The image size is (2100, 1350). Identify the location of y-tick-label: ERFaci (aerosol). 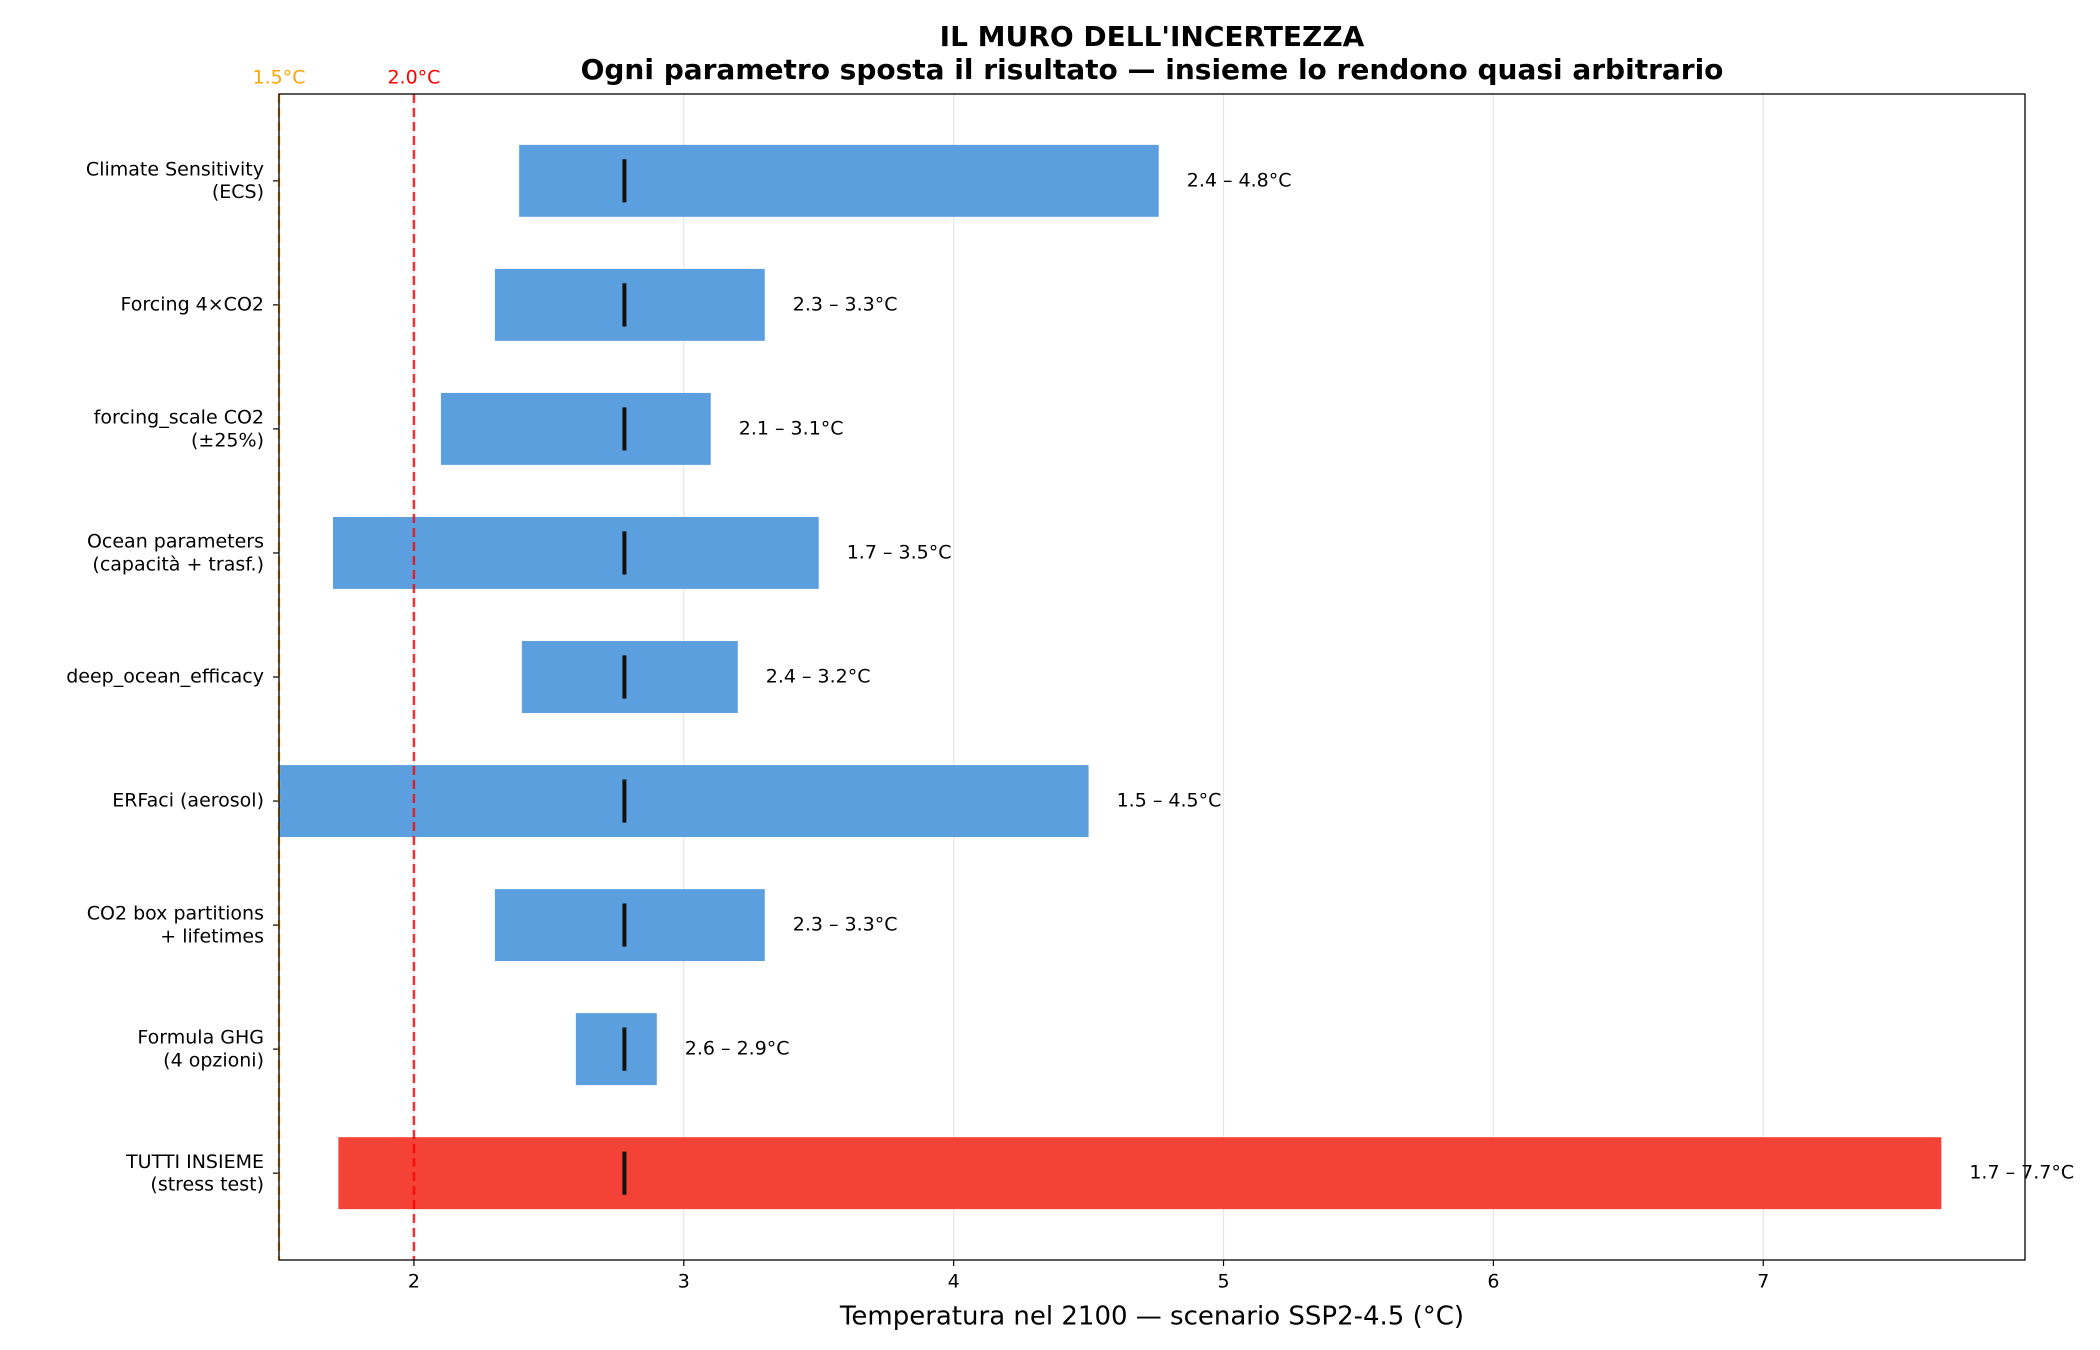
(188, 801).